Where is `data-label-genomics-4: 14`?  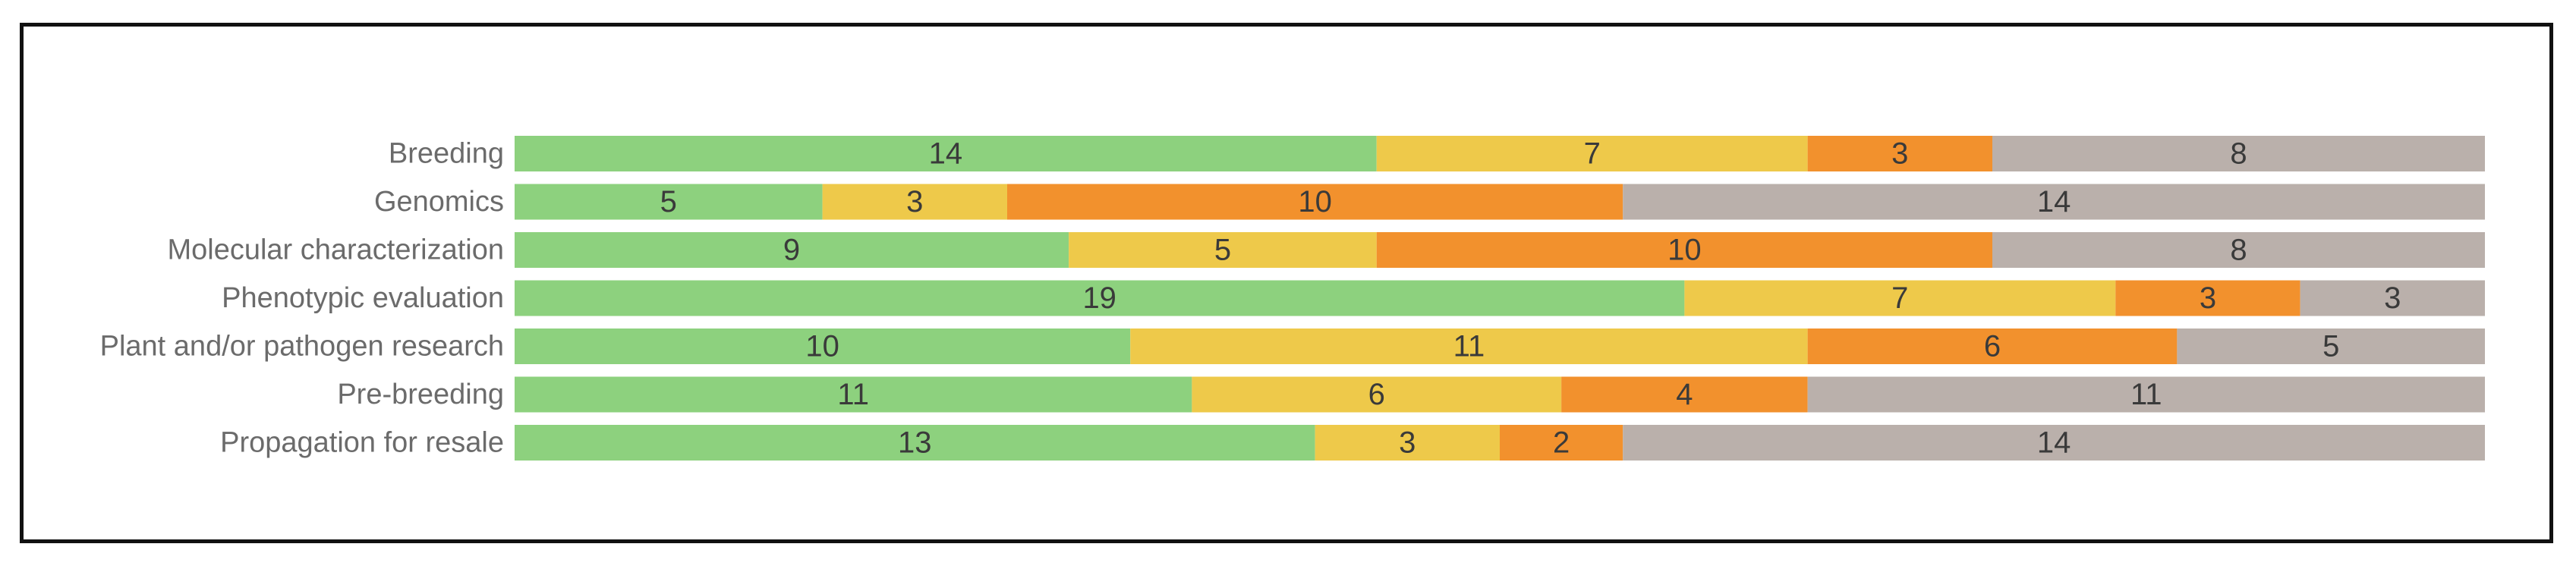 data-label-genomics-4: 14 is located at coordinates (2054, 202).